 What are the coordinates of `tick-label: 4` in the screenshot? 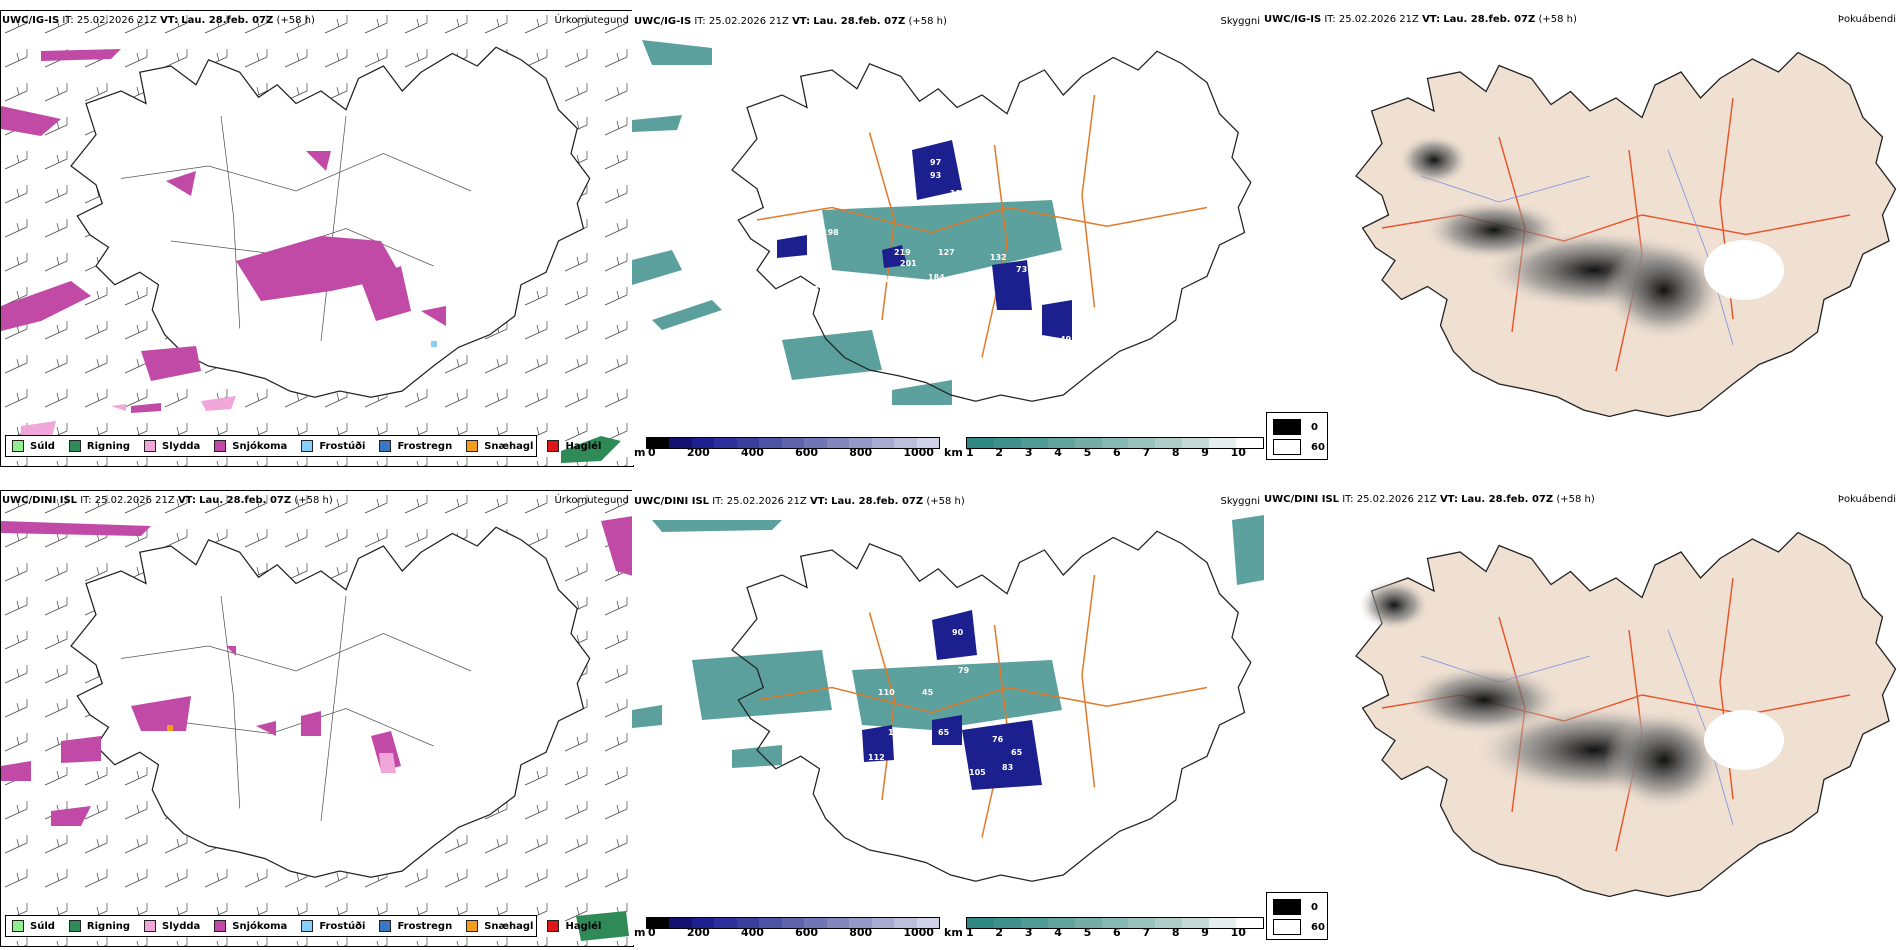 It's located at (1058, 932).